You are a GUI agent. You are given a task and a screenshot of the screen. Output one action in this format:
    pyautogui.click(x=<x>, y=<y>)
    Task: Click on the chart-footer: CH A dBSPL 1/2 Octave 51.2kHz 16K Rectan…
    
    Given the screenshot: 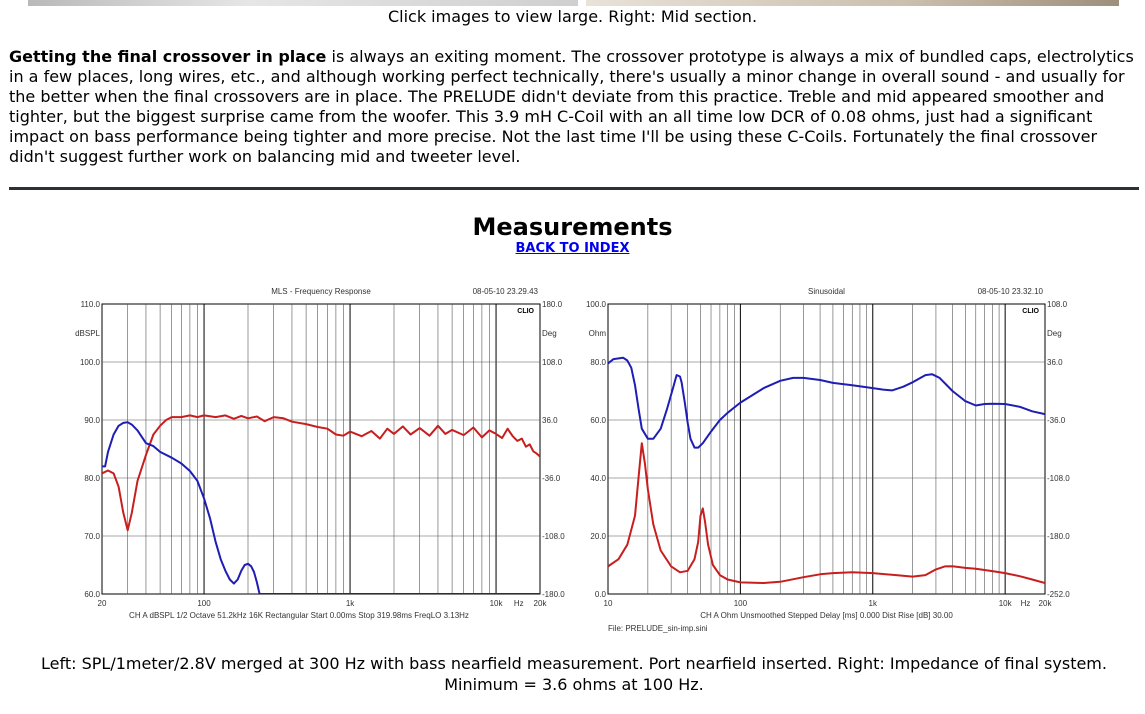 What is the action you would take?
    pyautogui.click(x=299, y=615)
    